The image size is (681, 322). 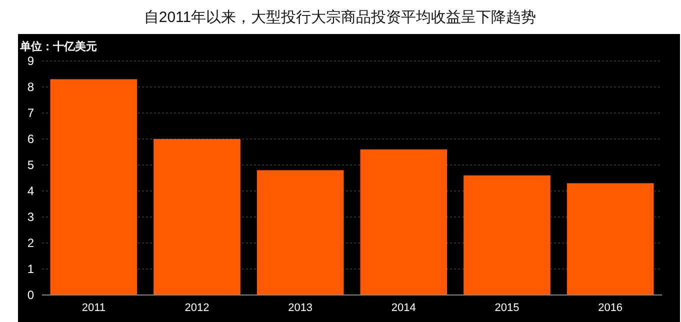 I want to click on y-tick-label: 4, so click(x=30, y=191).